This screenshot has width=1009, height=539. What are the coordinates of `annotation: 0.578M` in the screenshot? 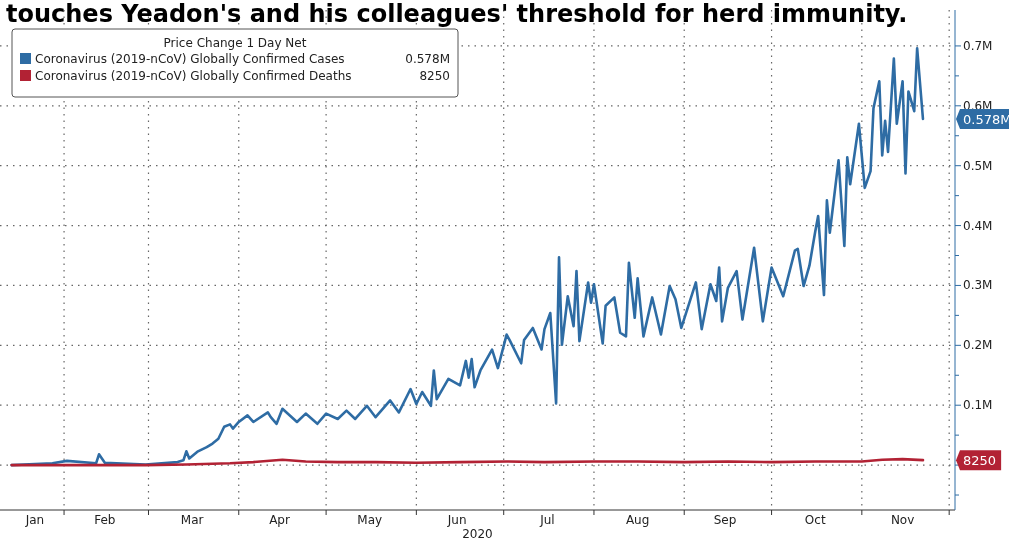 It's located at (427, 59).